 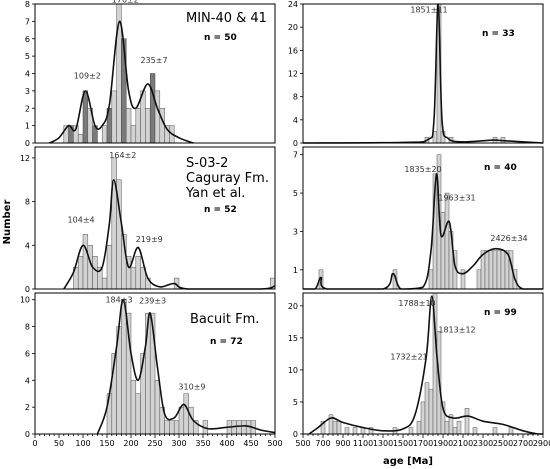 I want to click on peak-age-label: 184±3, so click(x=118, y=299).